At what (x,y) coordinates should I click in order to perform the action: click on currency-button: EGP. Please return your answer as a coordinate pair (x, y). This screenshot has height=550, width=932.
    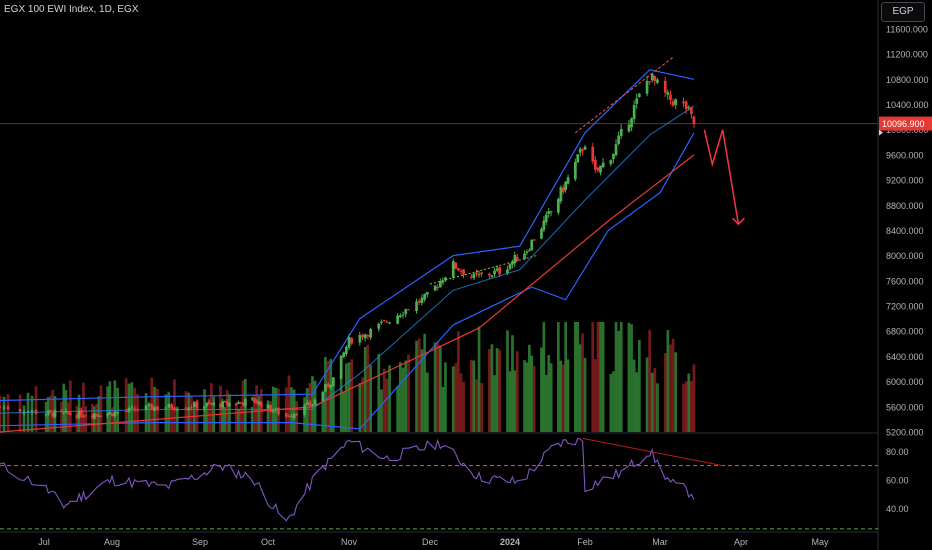
    Looking at the image, I should click on (903, 12).